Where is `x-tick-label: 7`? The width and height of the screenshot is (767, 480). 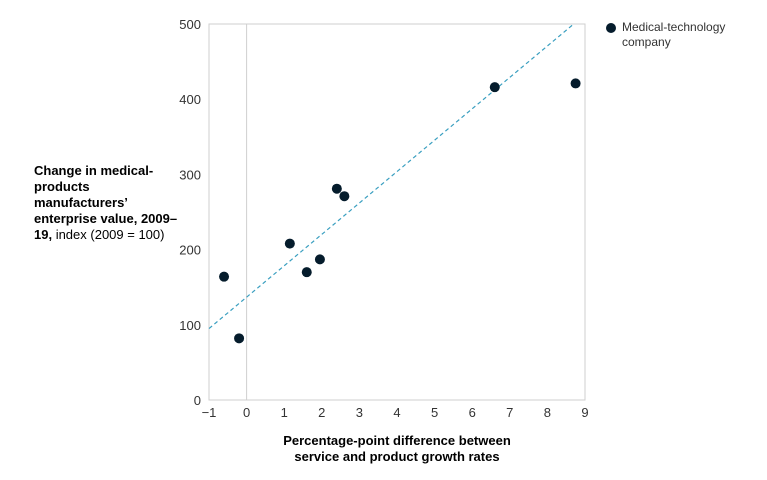
x-tick-label: 7 is located at coordinates (509, 412).